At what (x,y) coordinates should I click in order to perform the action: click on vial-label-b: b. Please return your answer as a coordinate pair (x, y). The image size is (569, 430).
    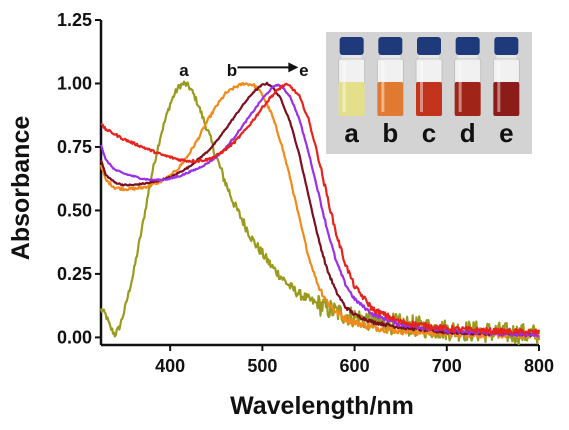
    Looking at the image, I should click on (390, 133).